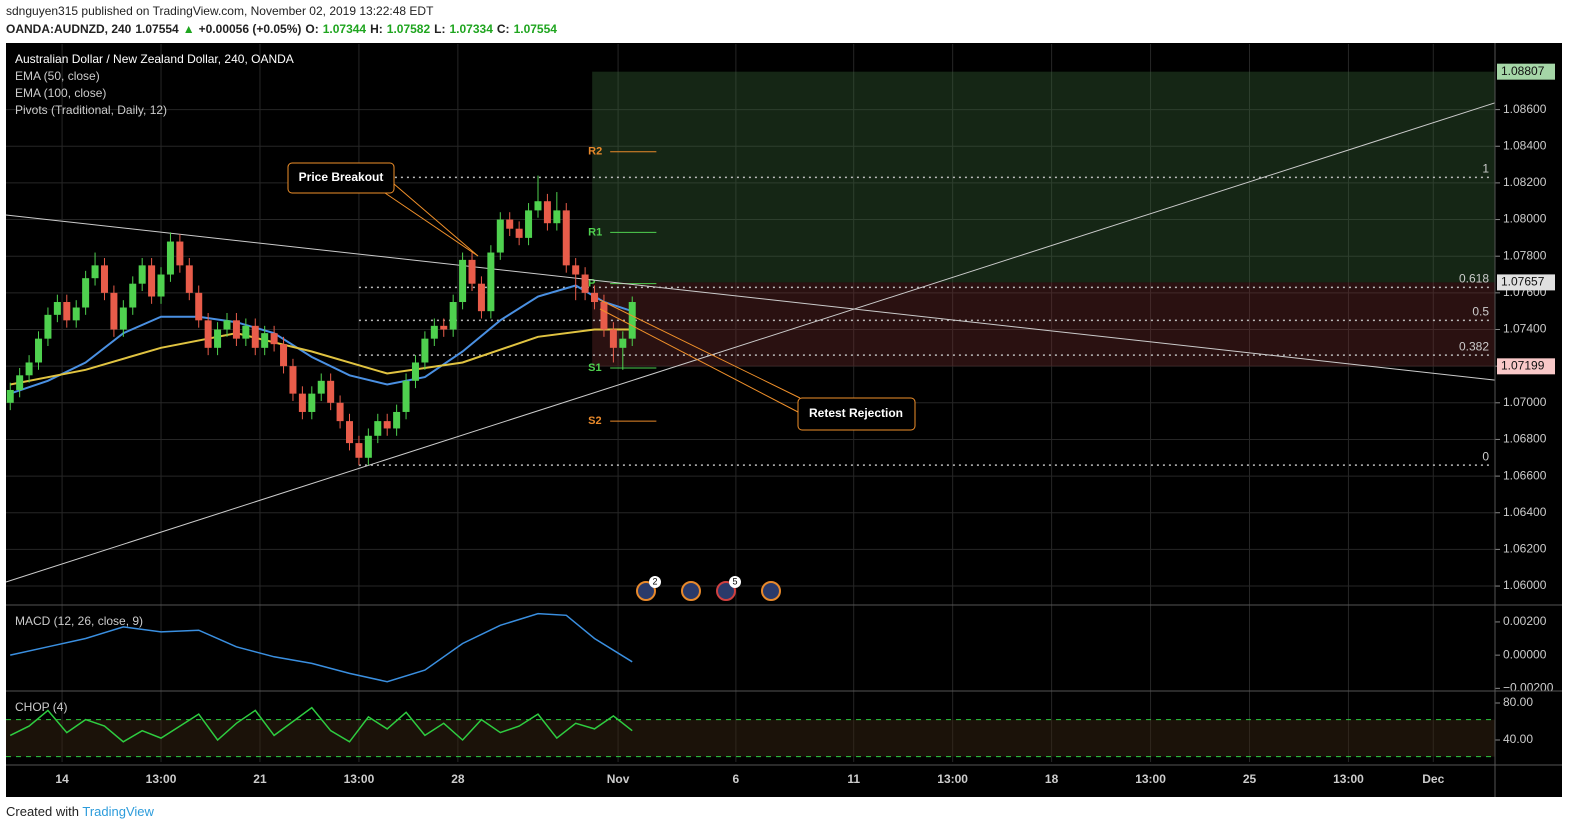 The height and width of the screenshot is (834, 1578). What do you see at coordinates (1485, 169) in the screenshot?
I see `fib-label: 1` at bounding box center [1485, 169].